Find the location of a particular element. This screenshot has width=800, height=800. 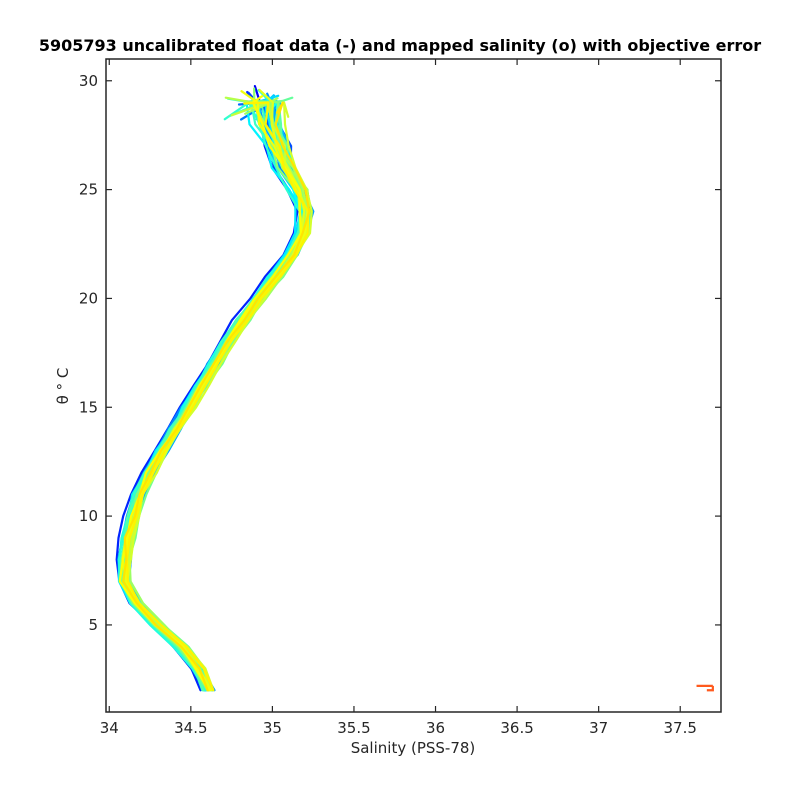

y-tick-label: 30 is located at coordinates (88, 81).